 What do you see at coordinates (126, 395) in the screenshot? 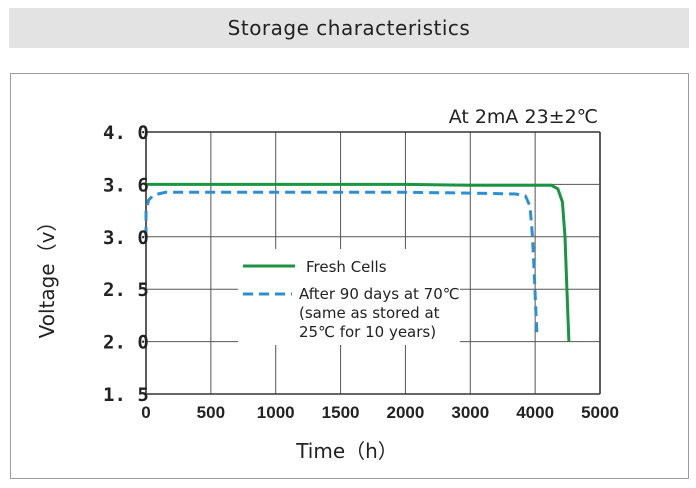
I see `y-tick-label: 1. 5` at bounding box center [126, 395].